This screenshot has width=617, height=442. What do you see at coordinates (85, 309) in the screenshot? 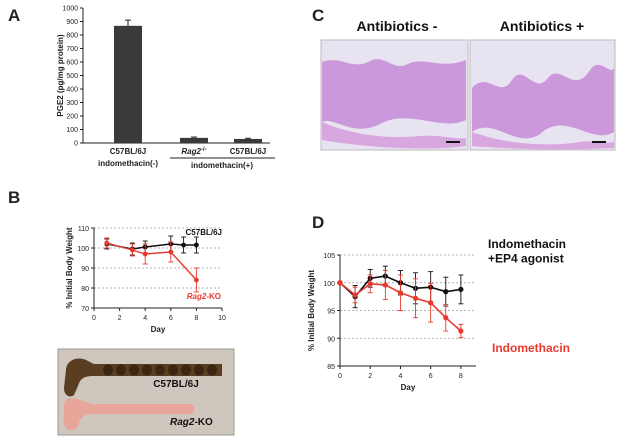
I see `panel-b-y-tick-label: 70` at bounding box center [85, 309].